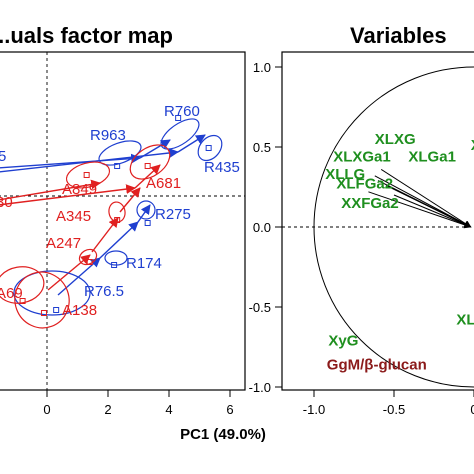 This screenshot has height=474, width=474. I want to click on y-tick-label: 0.0, so click(262, 227).